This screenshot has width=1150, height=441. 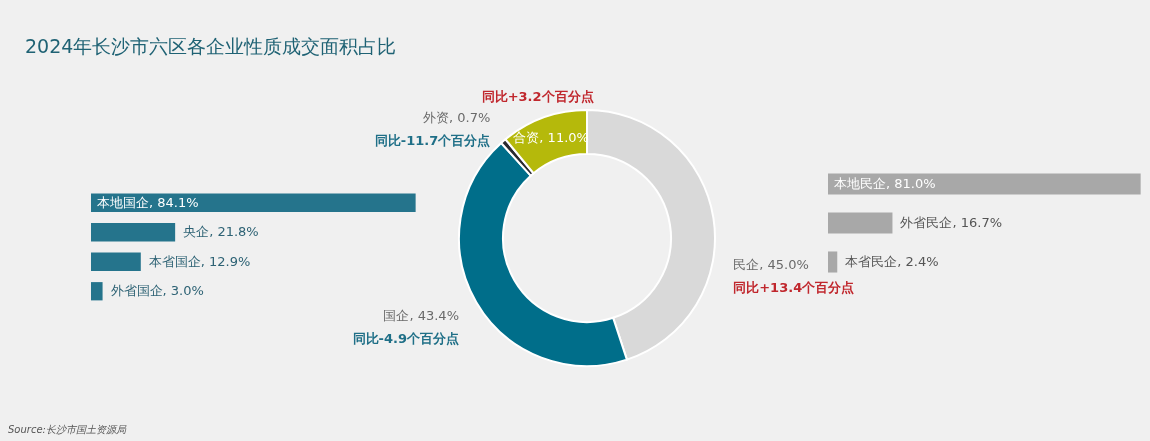 What do you see at coordinates (885, 183) in the screenshot?
I see `data-label: 本地民企, 81.0%` at bounding box center [885, 183].